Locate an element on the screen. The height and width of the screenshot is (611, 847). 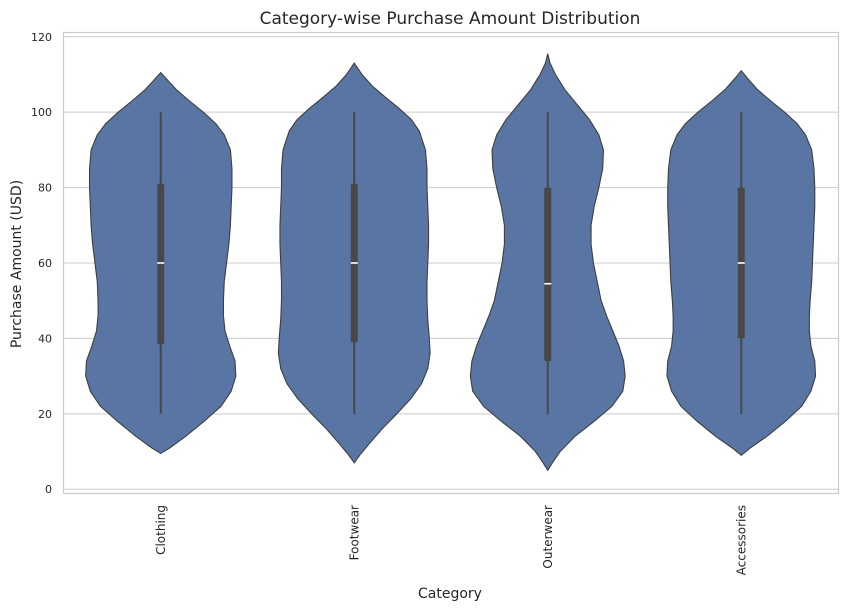
y-tick-label: 100 is located at coordinates (41, 112).